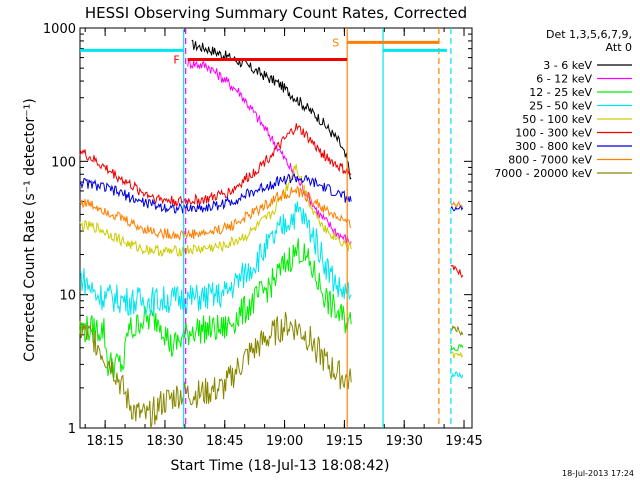 This screenshot has width=640, height=485. Describe the element at coordinates (284, 441) in the screenshot. I see `x-tick-label: 19:00` at that location.